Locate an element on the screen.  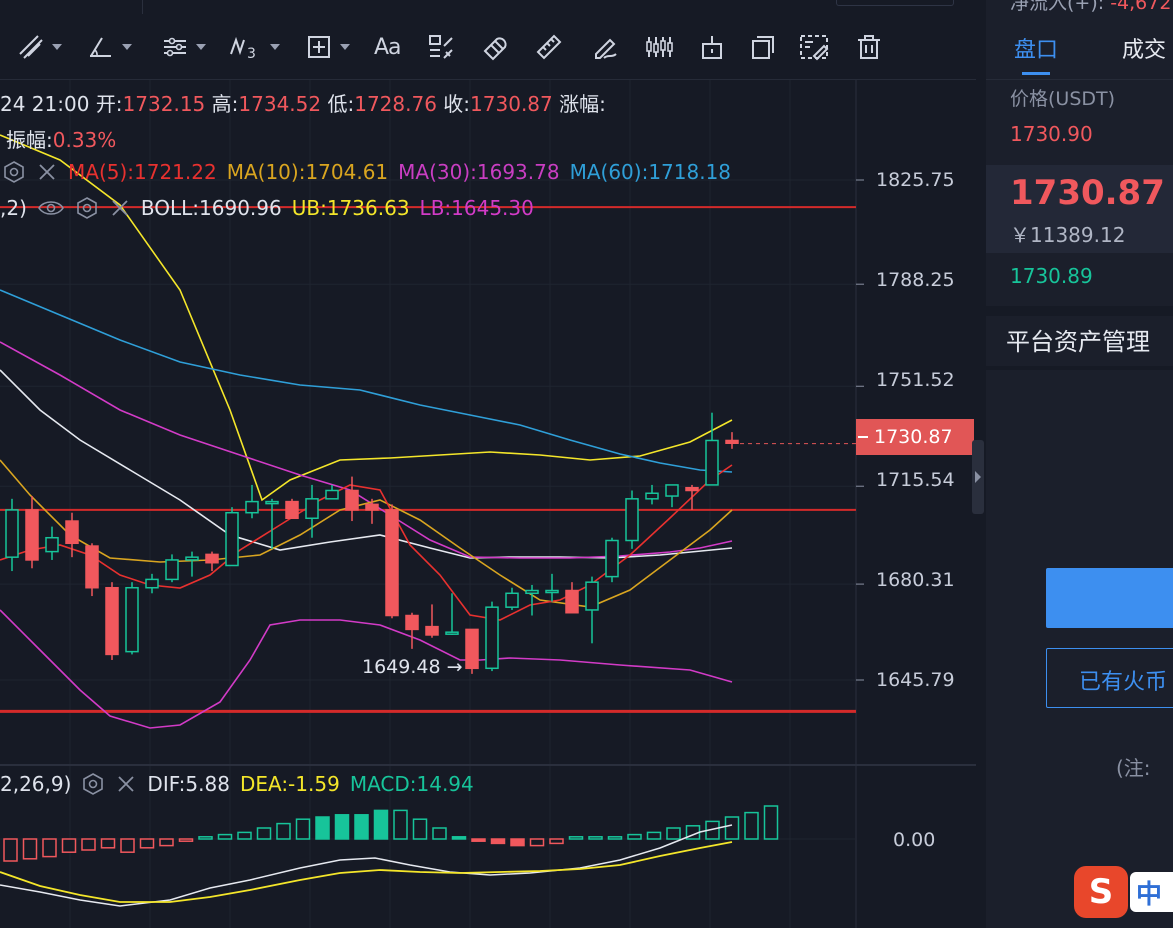
boll-params: ,2) is located at coordinates (13, 208).